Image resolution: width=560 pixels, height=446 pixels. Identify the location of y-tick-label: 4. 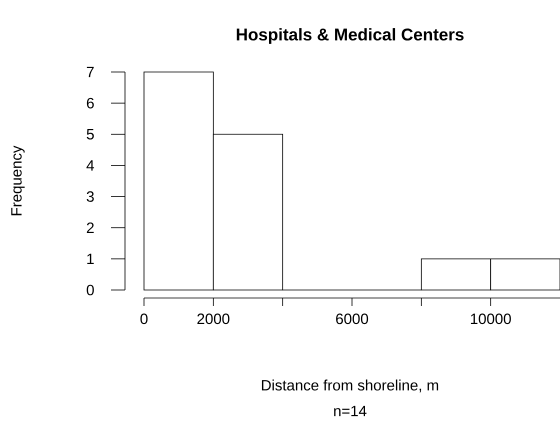
(90, 165).